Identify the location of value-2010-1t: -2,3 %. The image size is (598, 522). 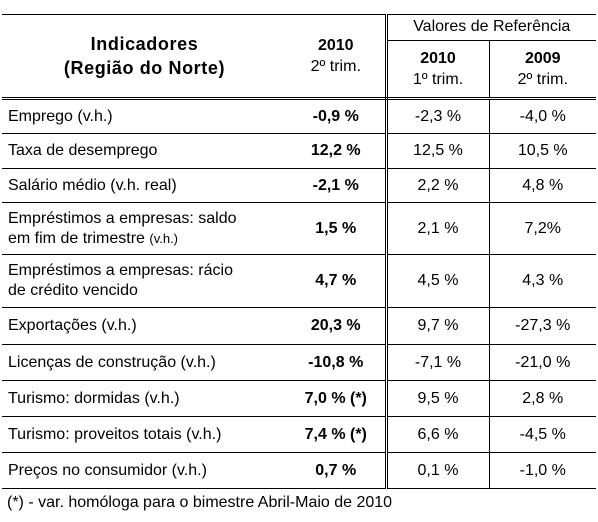
(438, 116).